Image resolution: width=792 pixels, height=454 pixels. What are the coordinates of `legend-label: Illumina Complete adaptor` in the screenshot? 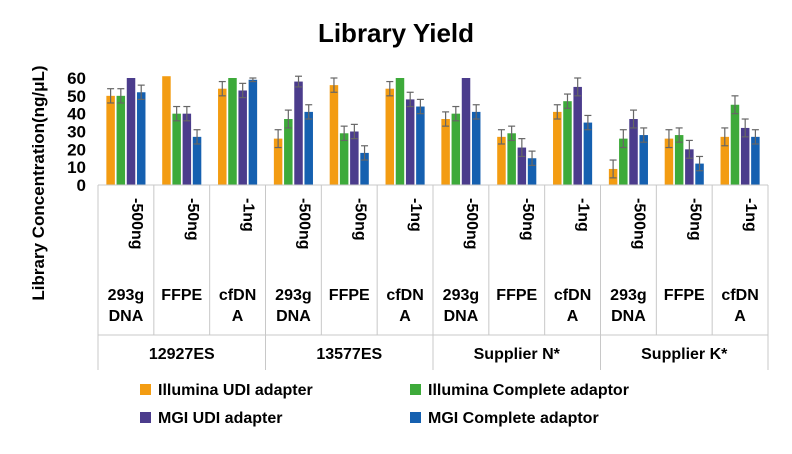 It's located at (528, 390).